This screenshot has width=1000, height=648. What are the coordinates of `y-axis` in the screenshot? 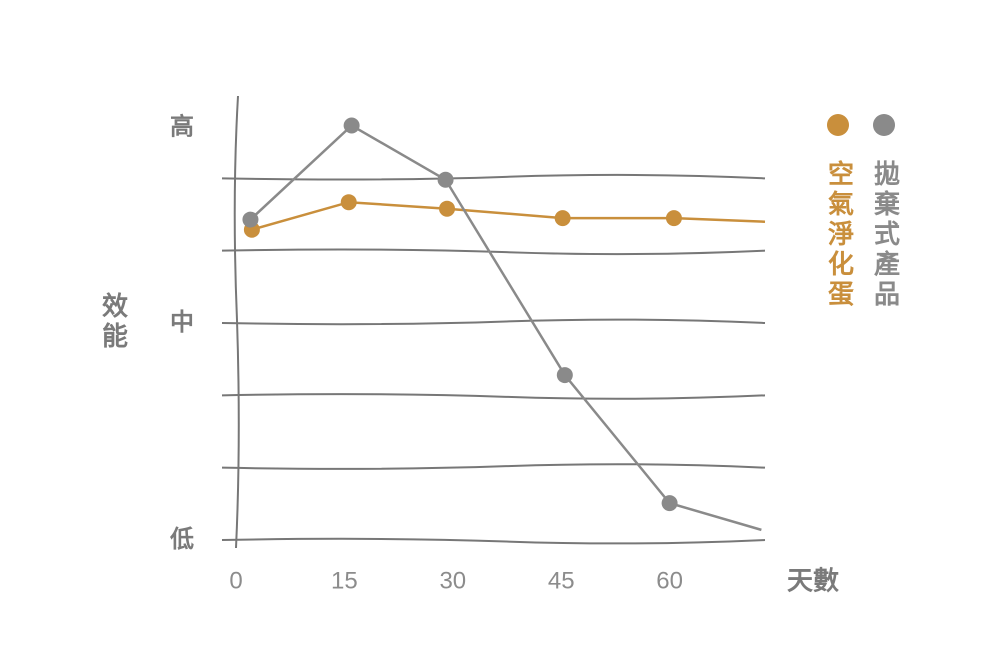 It's located at (236, 322).